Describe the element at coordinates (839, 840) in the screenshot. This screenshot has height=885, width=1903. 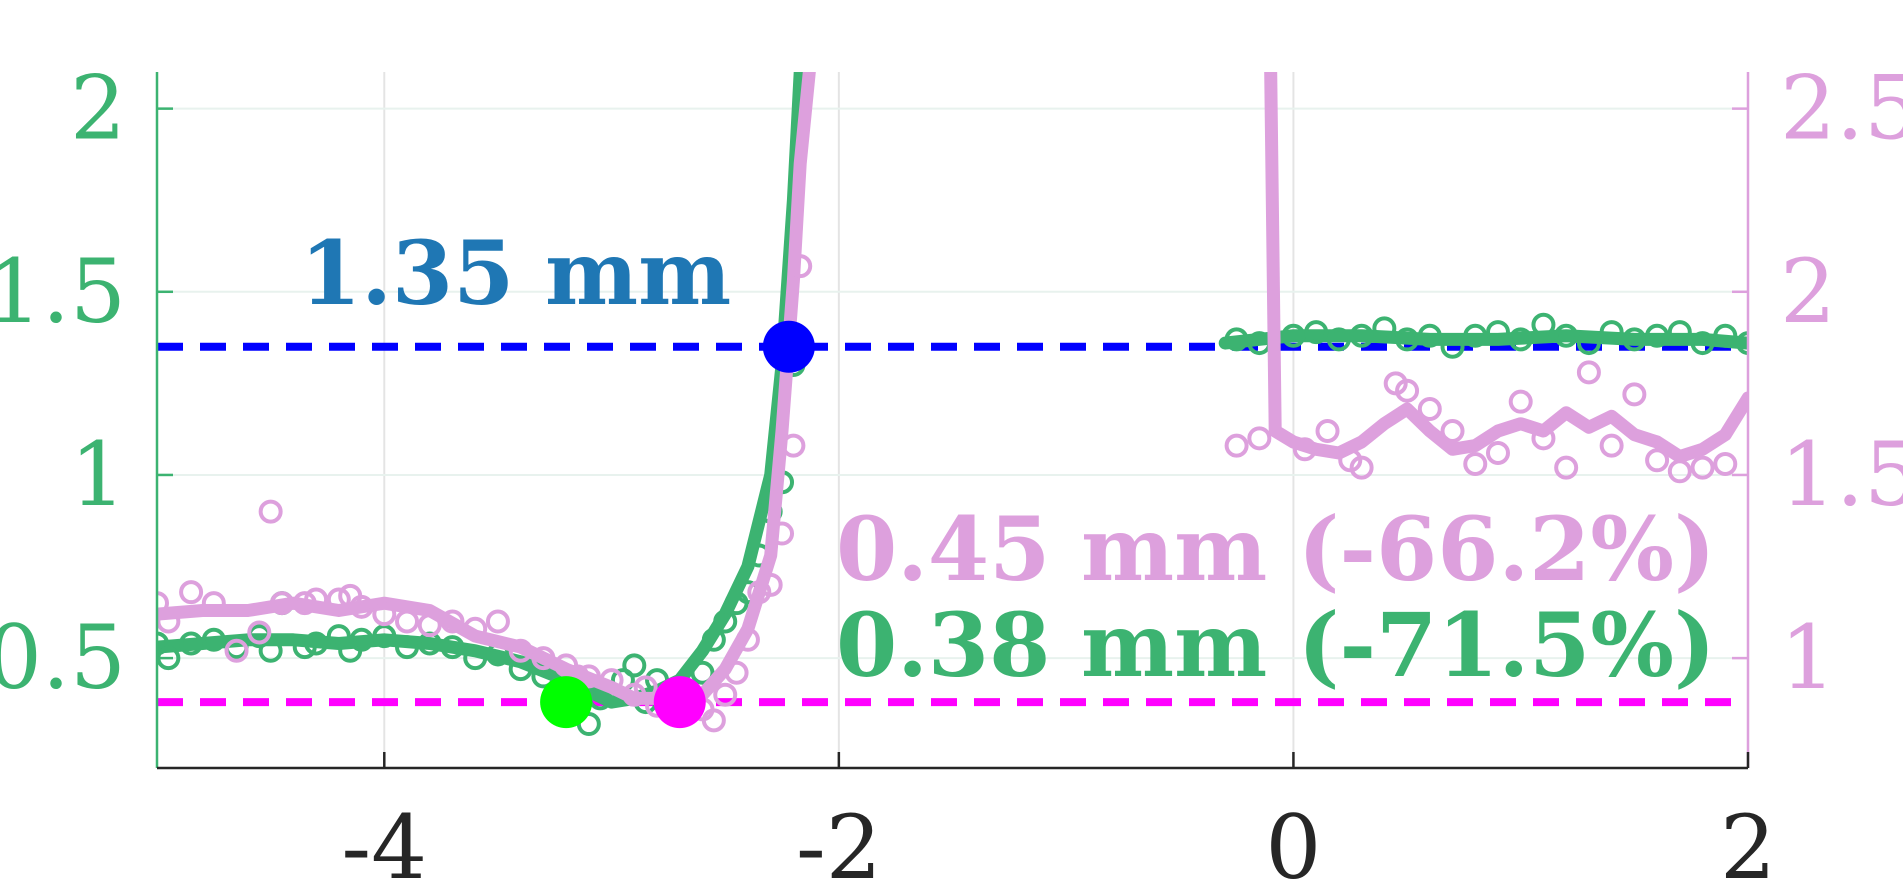
I see `x-tick-label-1: -2` at that location.